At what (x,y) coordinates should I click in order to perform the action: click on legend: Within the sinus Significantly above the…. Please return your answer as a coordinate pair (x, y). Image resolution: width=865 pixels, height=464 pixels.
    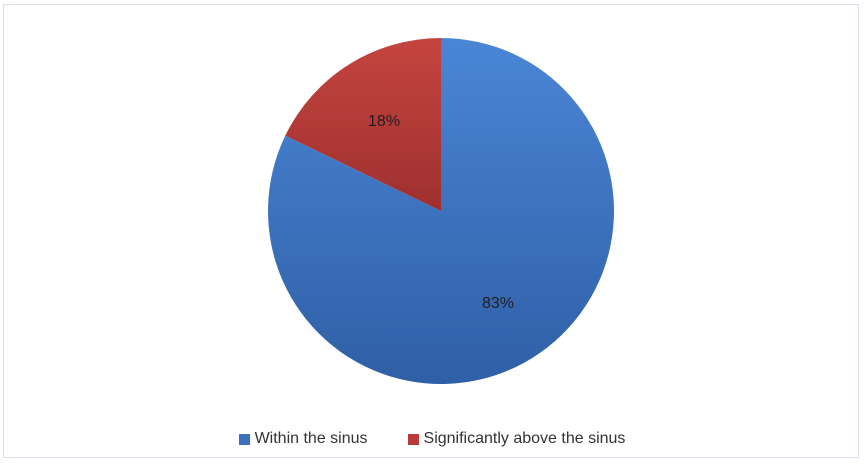
    Looking at the image, I should click on (432, 439).